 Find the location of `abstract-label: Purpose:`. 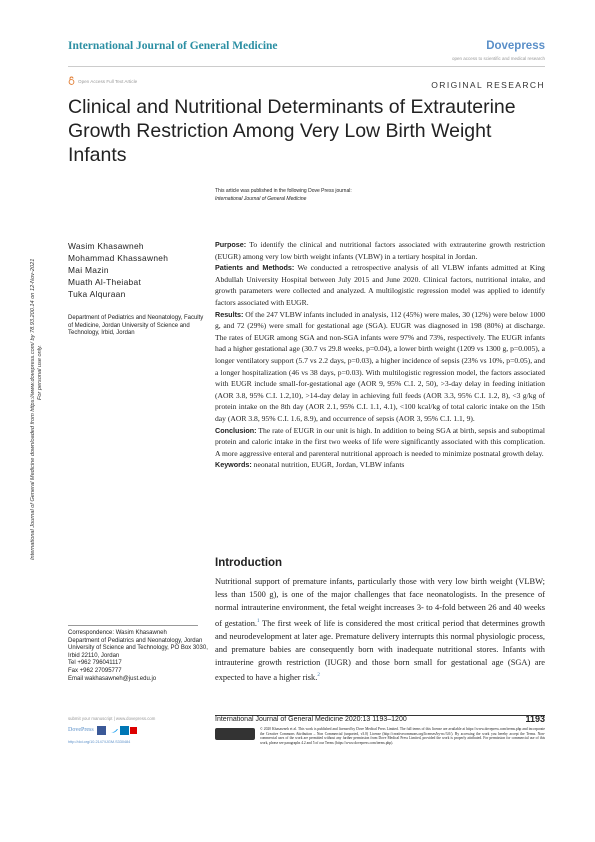

abstract-label: Purpose: is located at coordinates (231, 244).